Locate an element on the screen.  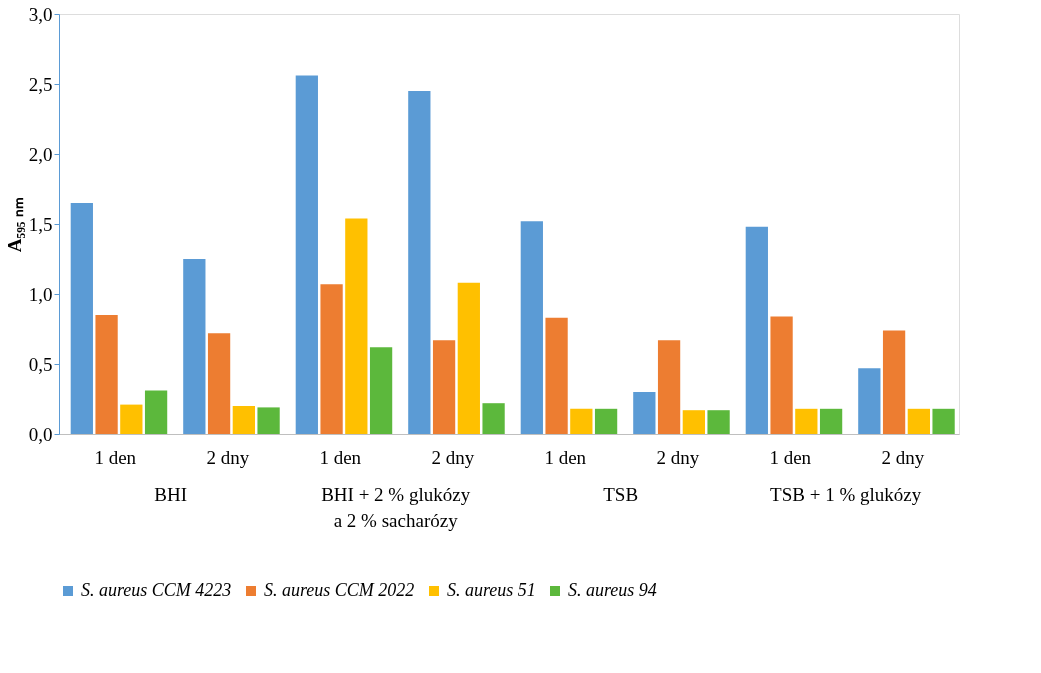
y-tick-label: 3,0 is located at coordinates (40, 14).